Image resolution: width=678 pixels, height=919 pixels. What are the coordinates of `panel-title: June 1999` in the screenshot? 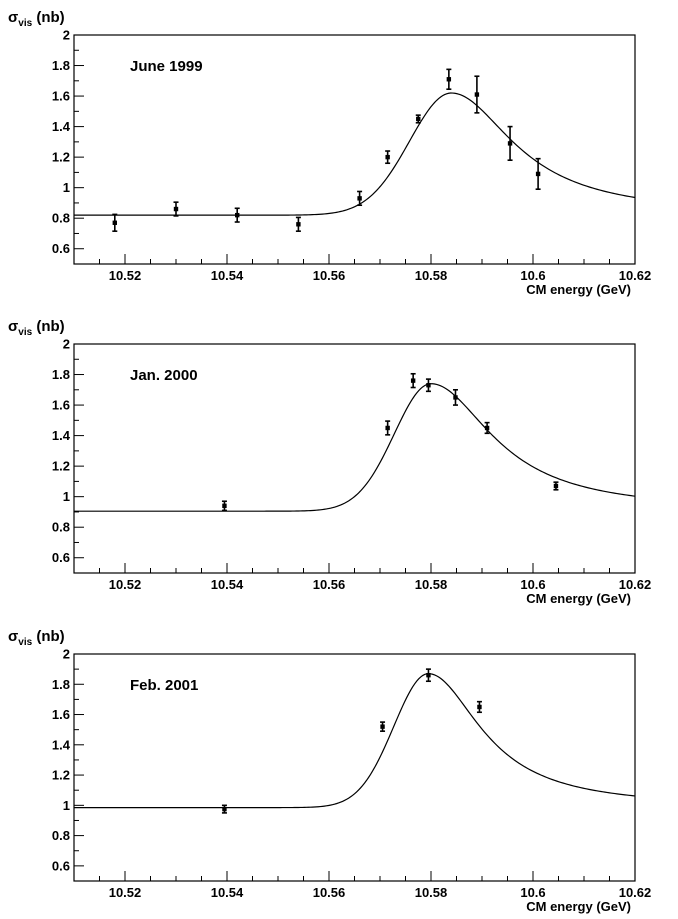 It's located at (166, 66).